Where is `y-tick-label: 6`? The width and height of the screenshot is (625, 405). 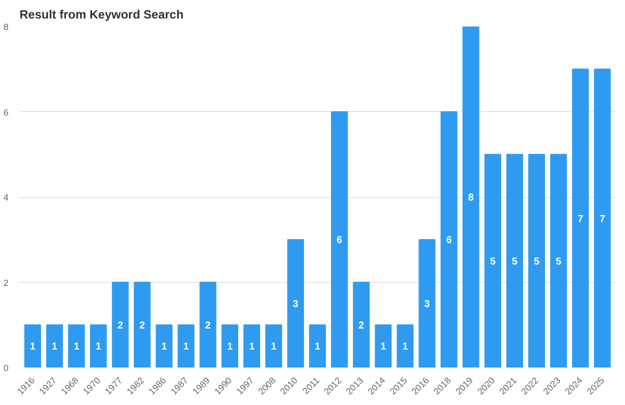
y-tick-label: 6 is located at coordinates (6, 112).